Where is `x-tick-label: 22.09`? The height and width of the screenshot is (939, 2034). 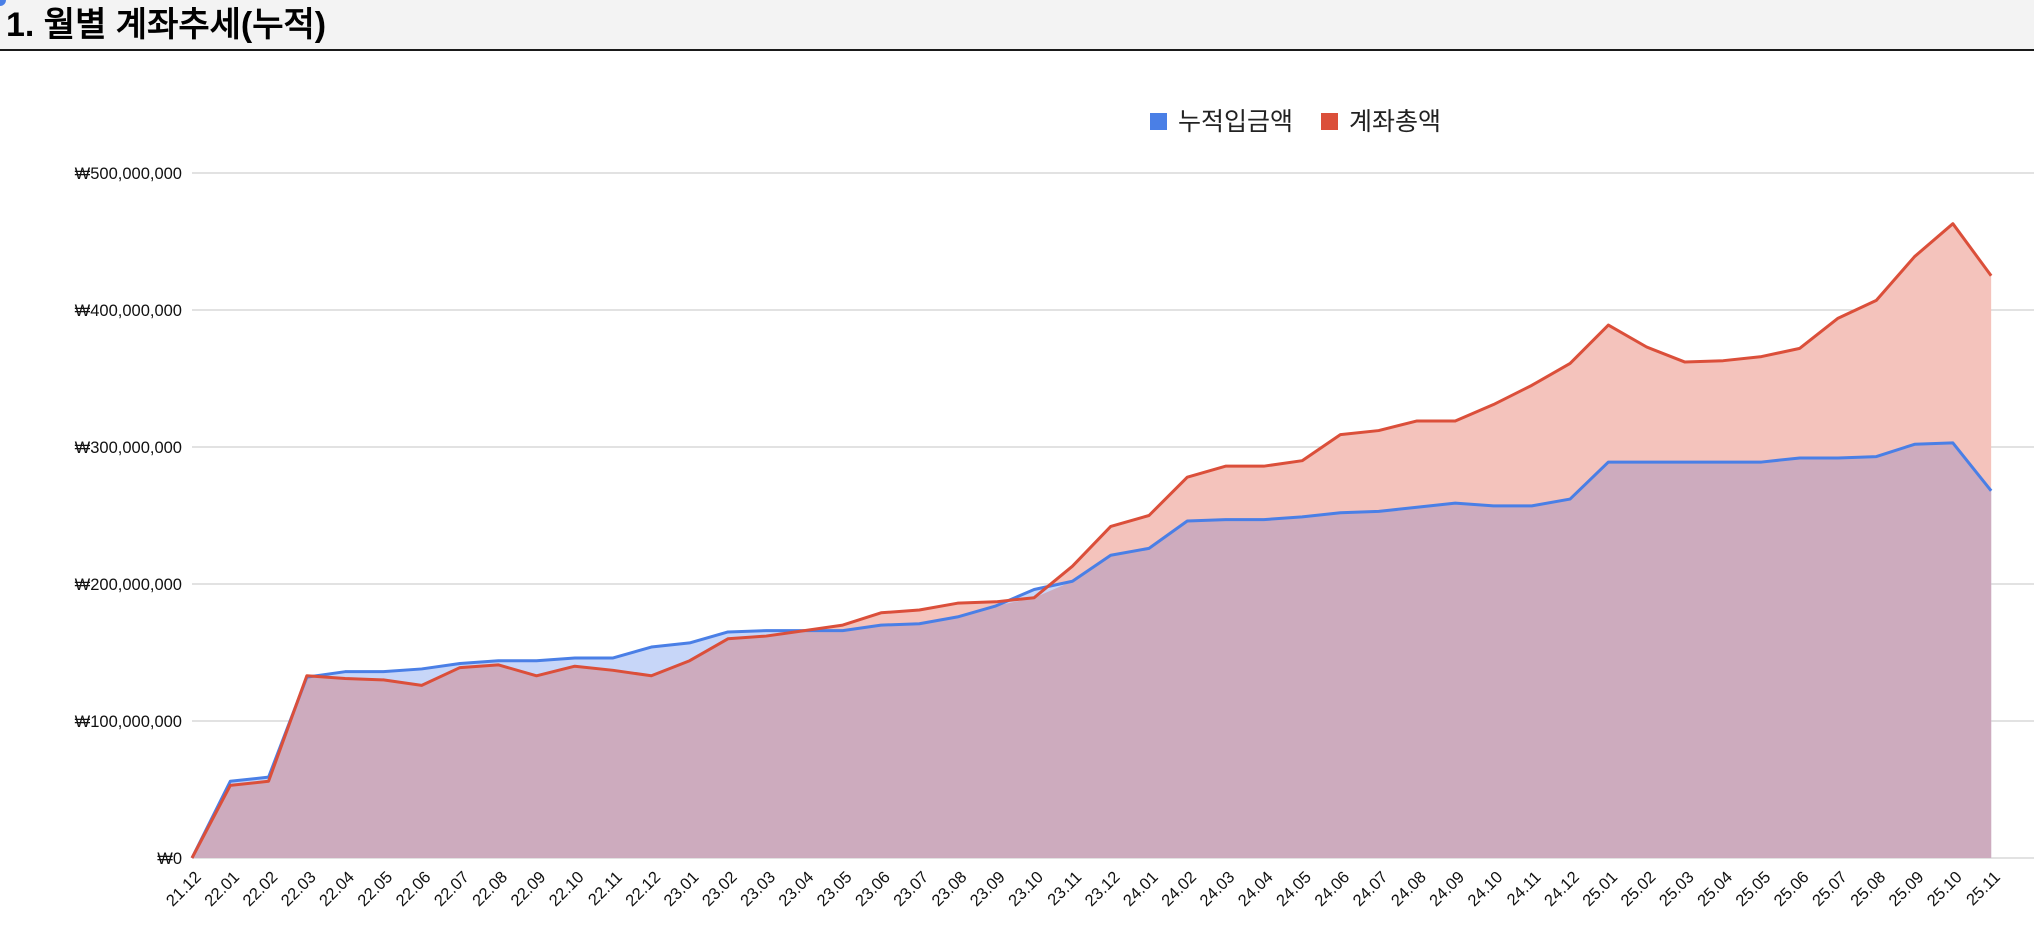
x-tick-label: 22.09 is located at coordinates (528, 889).